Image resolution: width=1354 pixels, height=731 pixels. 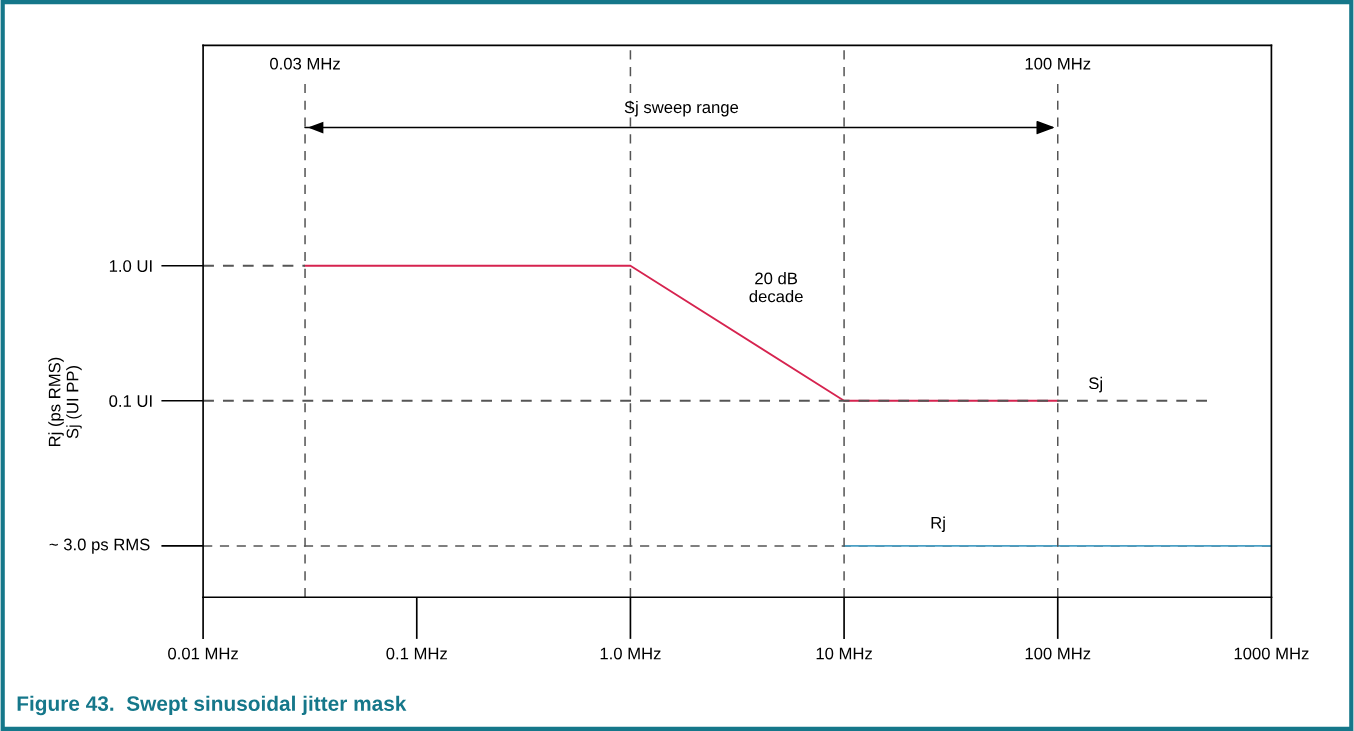 I want to click on annotation: 20 dB decade, so click(x=776, y=287).